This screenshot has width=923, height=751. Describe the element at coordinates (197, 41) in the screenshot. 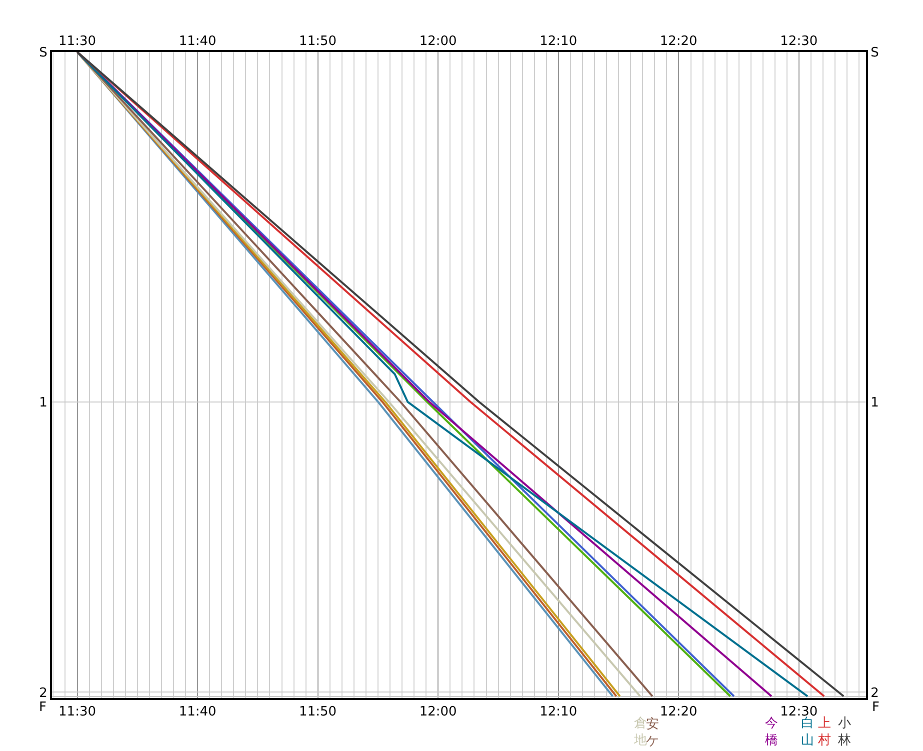

I see `x-tick-label: 11:40` at that location.